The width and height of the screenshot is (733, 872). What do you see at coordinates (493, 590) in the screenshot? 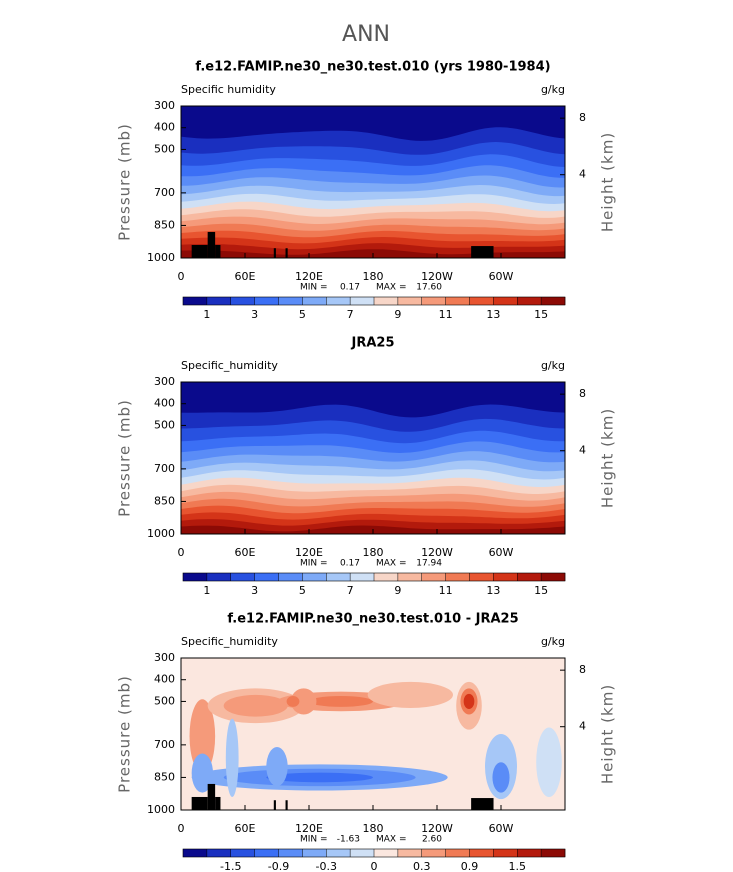
I see `colorbar-label: 13` at bounding box center [493, 590].